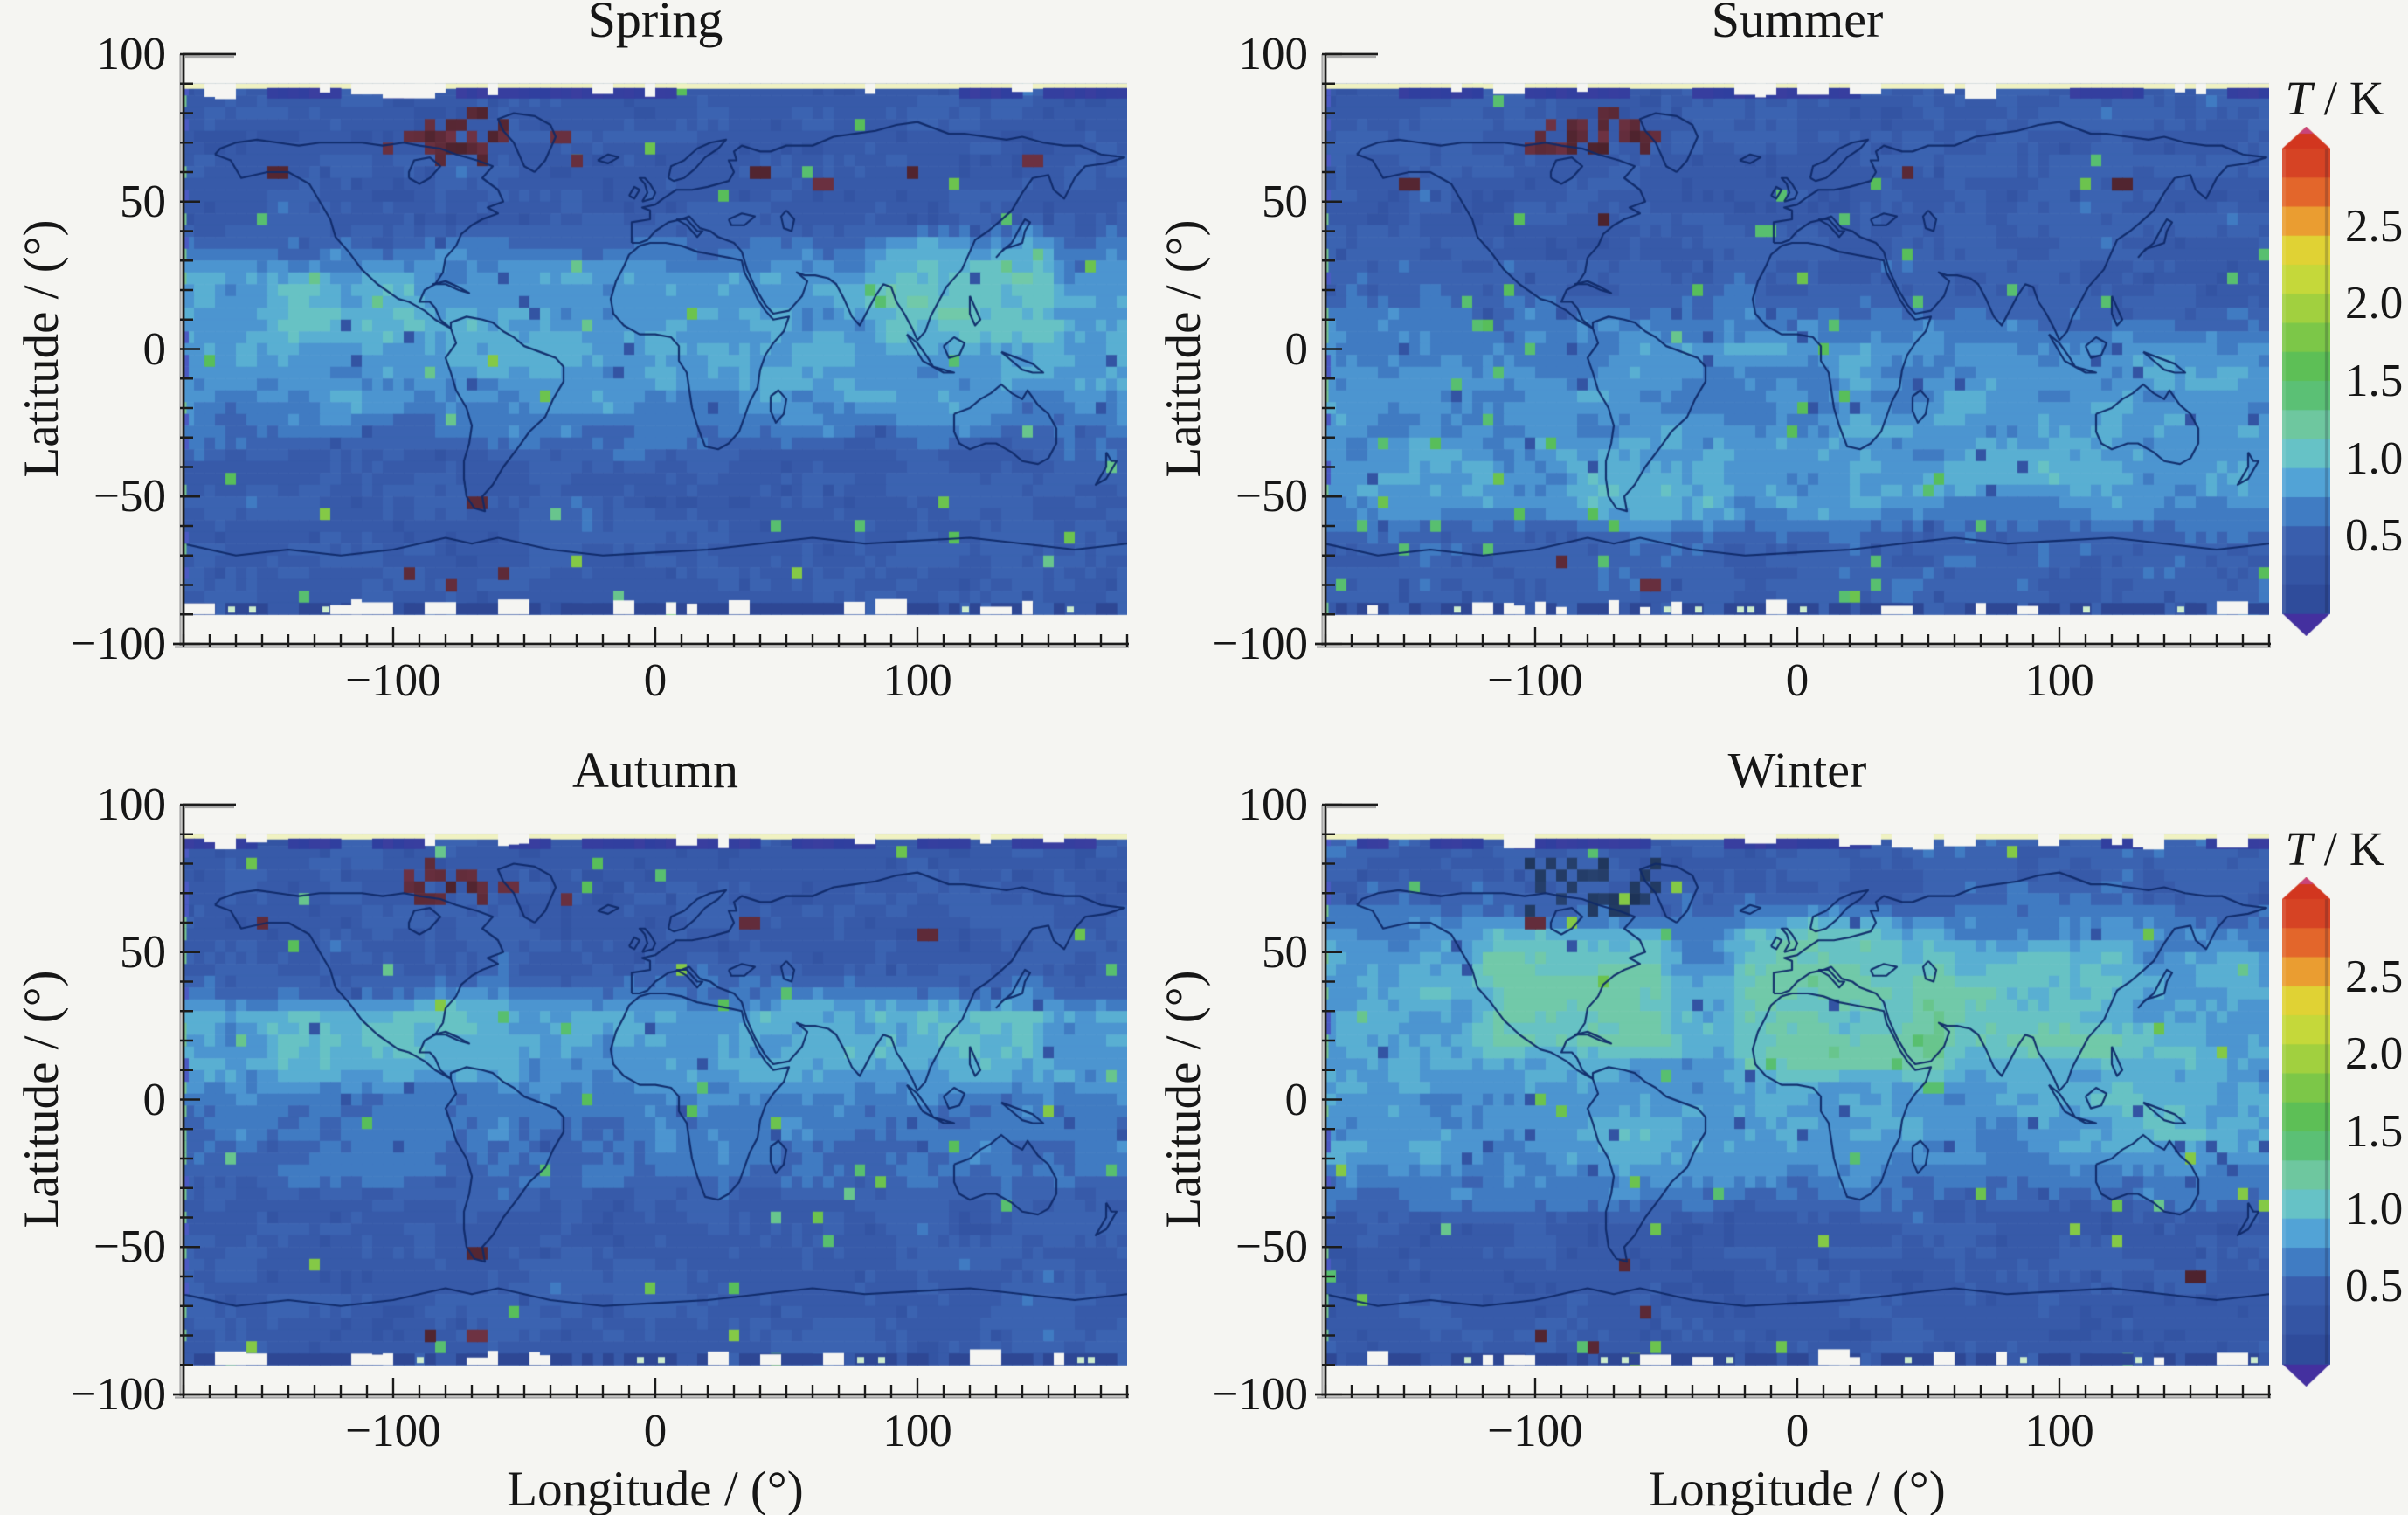  What do you see at coordinates (1797, 24) in the screenshot?
I see `panel-title-summer: Summer` at bounding box center [1797, 24].